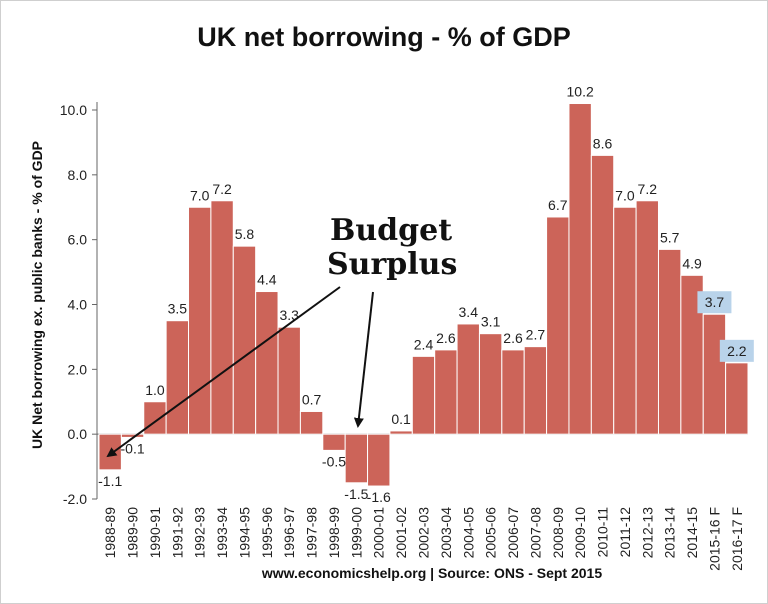 This screenshot has width=768, height=604. I want to click on y-tick-label: 10.0, so click(73, 110).